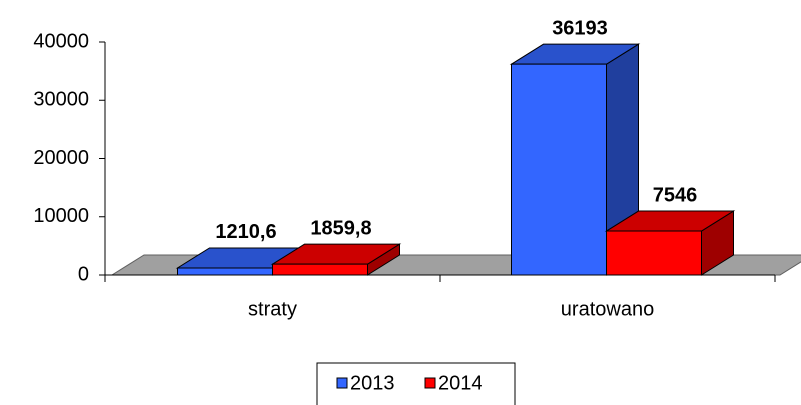 The width and height of the screenshot is (801, 405). I want to click on value-label: 36193, so click(580, 28).